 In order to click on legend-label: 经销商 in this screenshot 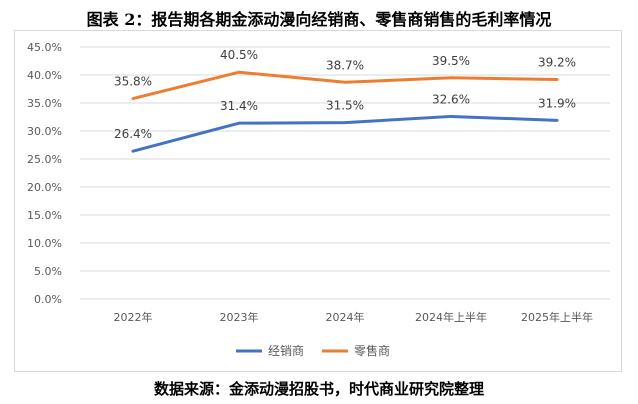, I will do `click(286, 350)`.